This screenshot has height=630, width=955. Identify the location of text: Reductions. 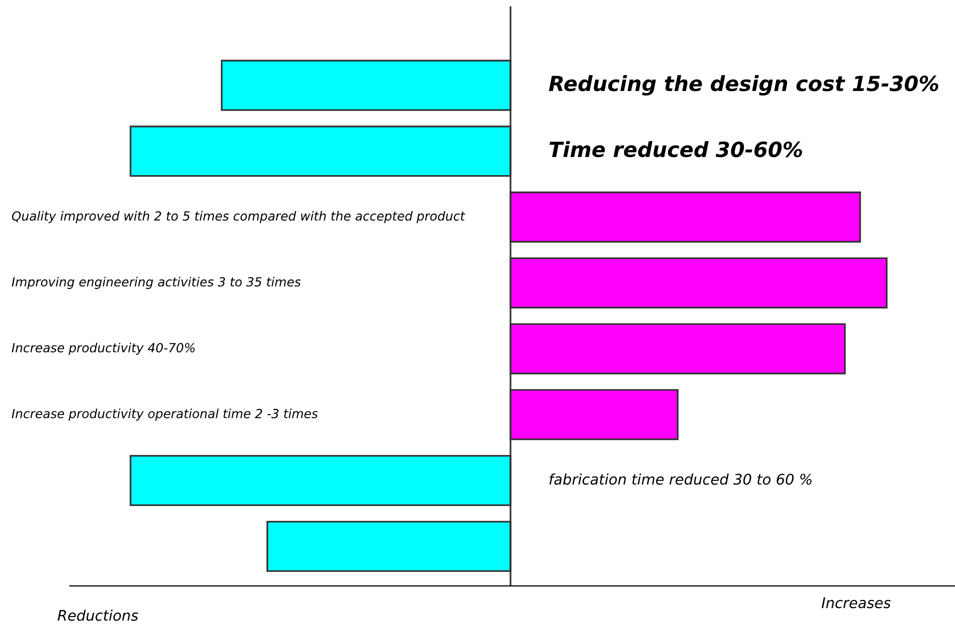
(98, 615).